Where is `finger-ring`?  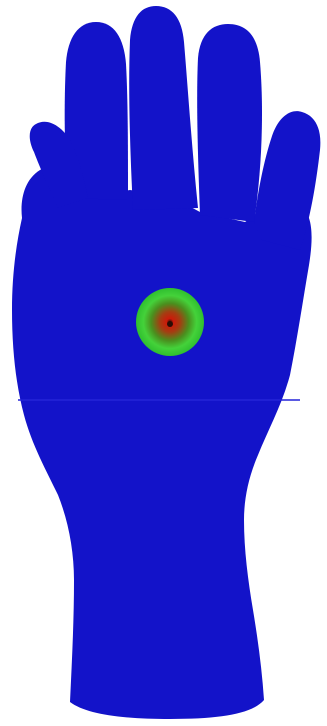
finger-ring is located at coordinates (229, 123).